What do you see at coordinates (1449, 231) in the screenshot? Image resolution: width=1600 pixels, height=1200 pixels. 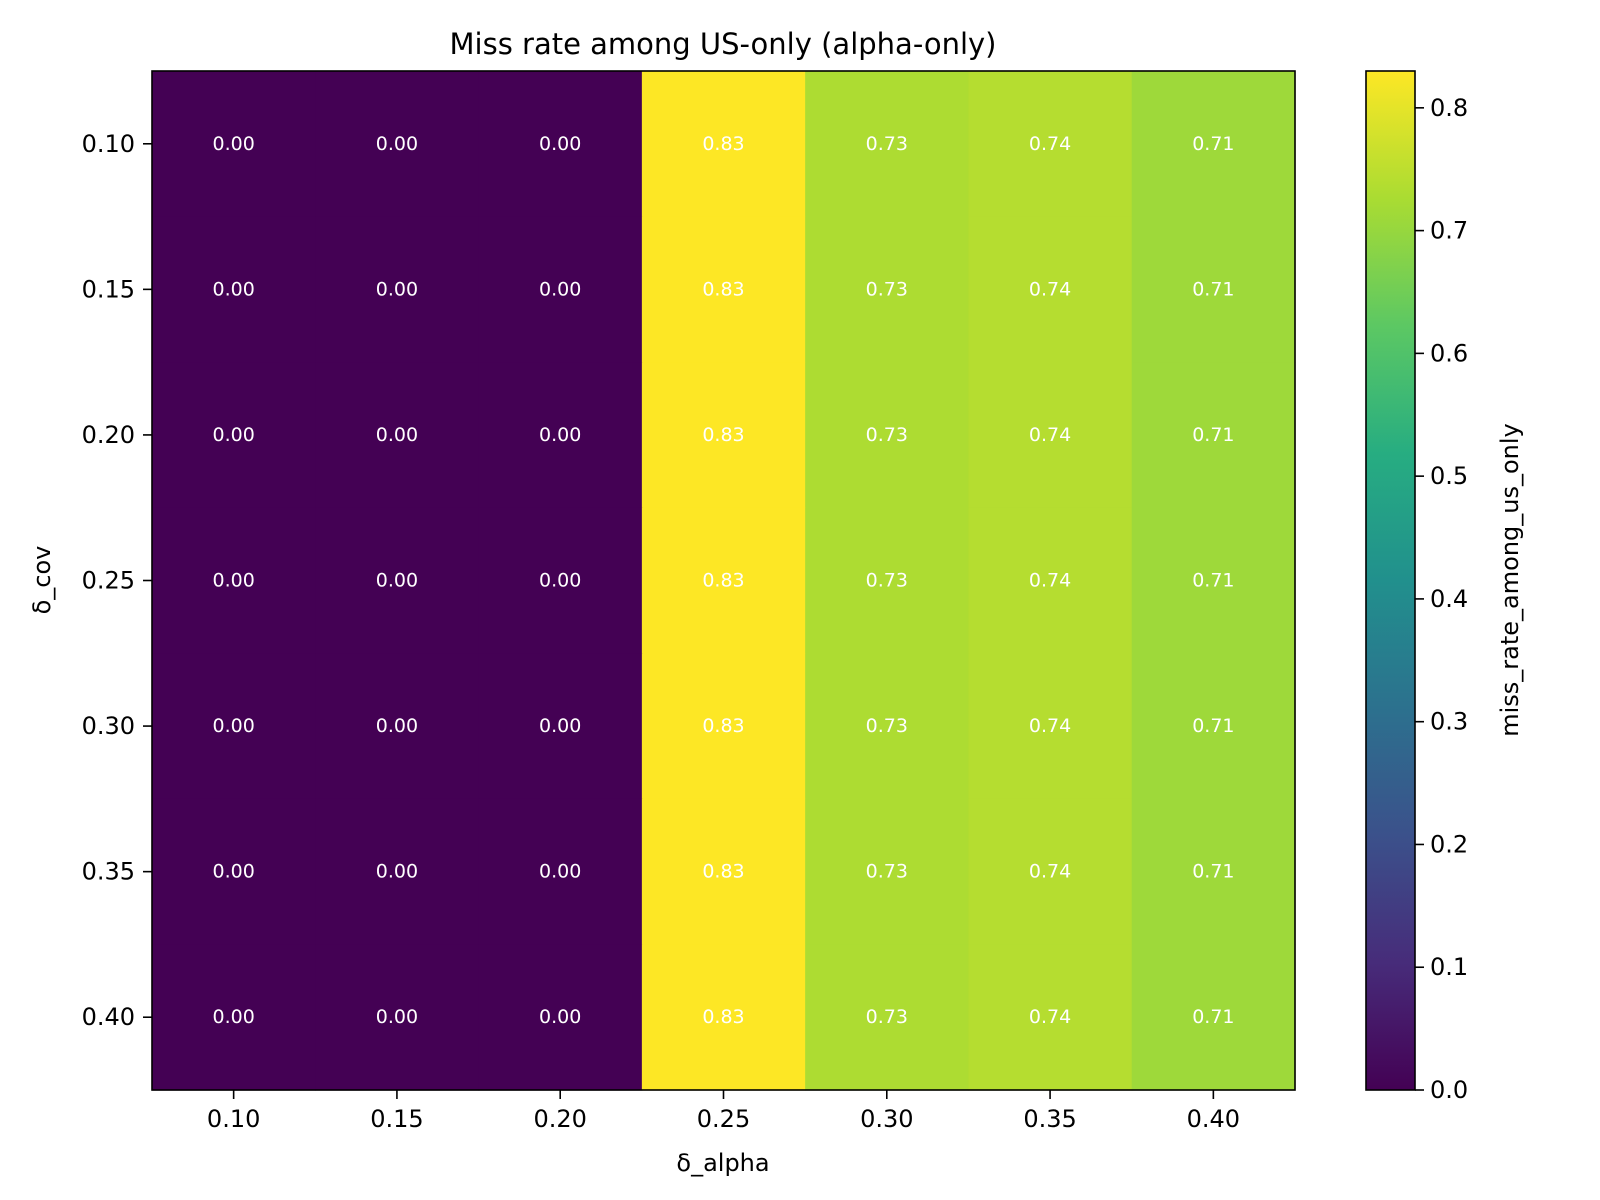 I see `colorbar-tick-label: 0.7` at bounding box center [1449, 231].